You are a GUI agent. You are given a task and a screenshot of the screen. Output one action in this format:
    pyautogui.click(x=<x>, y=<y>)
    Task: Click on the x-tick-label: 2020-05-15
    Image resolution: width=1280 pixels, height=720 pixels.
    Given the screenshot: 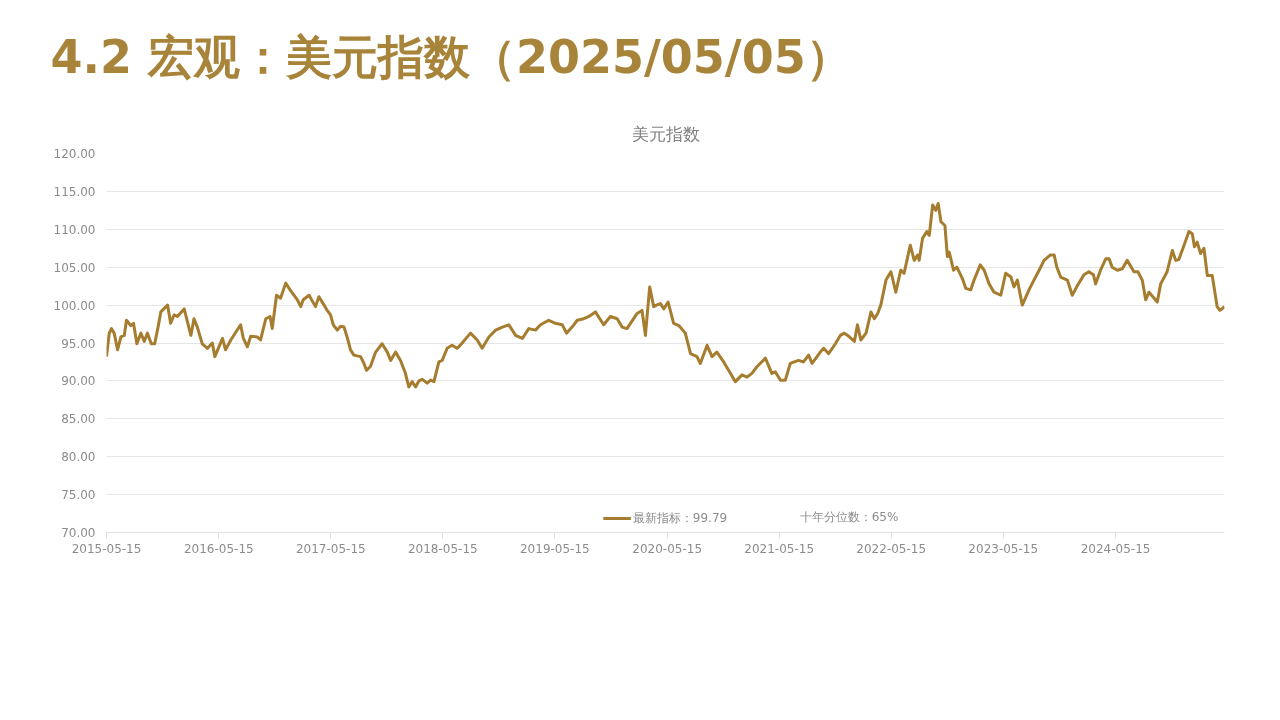 What is the action you would take?
    pyautogui.click(x=667, y=548)
    